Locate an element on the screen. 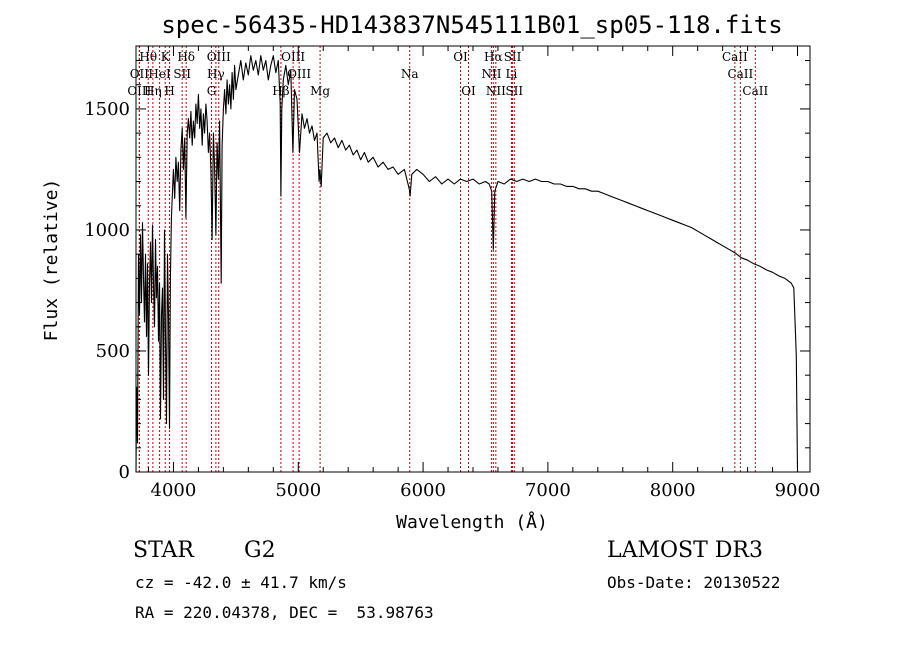  marker-label-27: CaII is located at coordinates (755, 91).